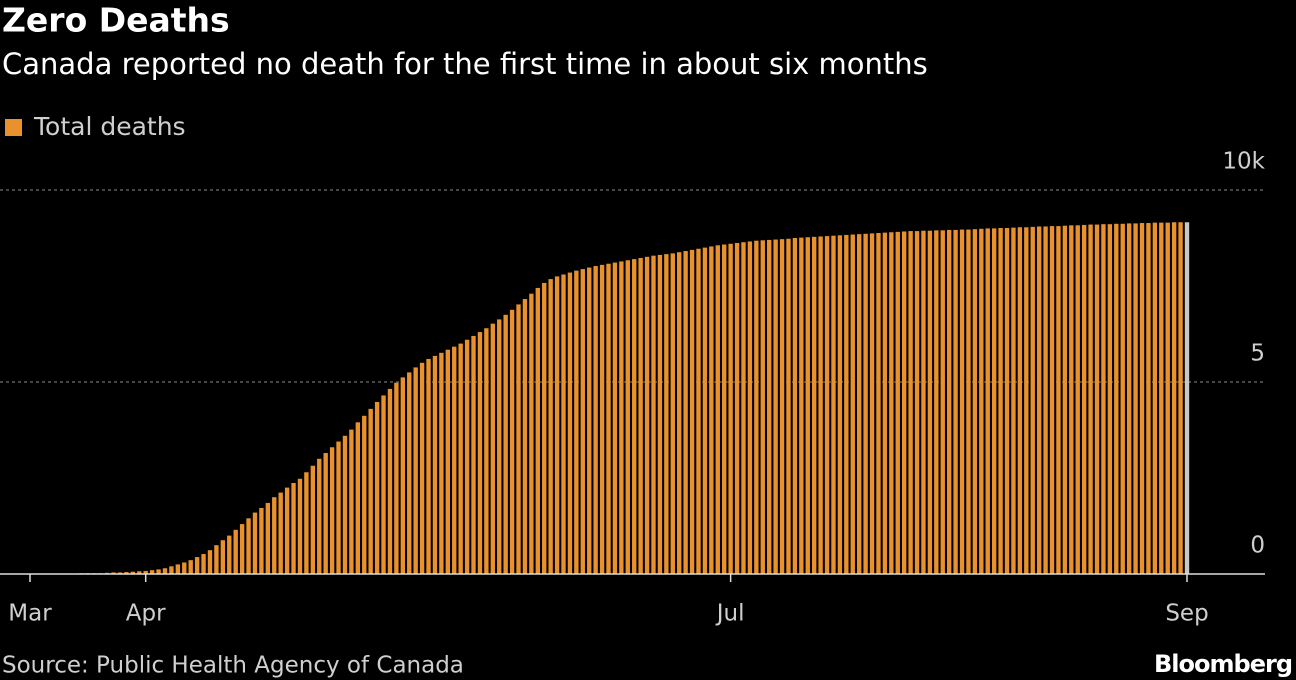 Image resolution: width=1296 pixels, height=680 pixels. Describe the element at coordinates (1257, 546) in the screenshot. I see `y-tick-label: 0` at that location.